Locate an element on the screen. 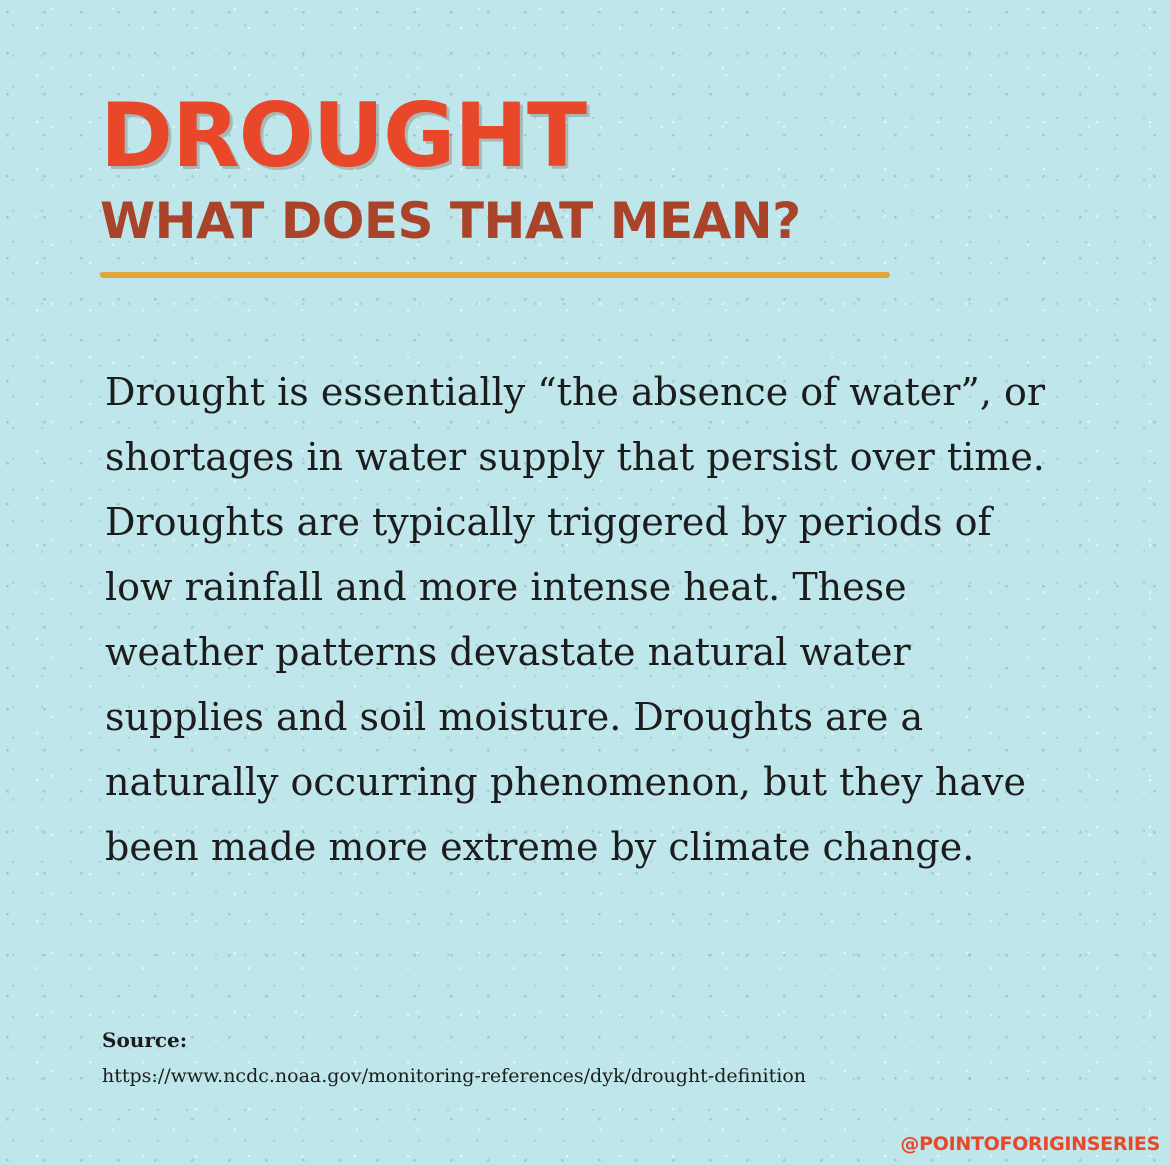  page-title: DROUGHT is located at coordinates (343, 135).